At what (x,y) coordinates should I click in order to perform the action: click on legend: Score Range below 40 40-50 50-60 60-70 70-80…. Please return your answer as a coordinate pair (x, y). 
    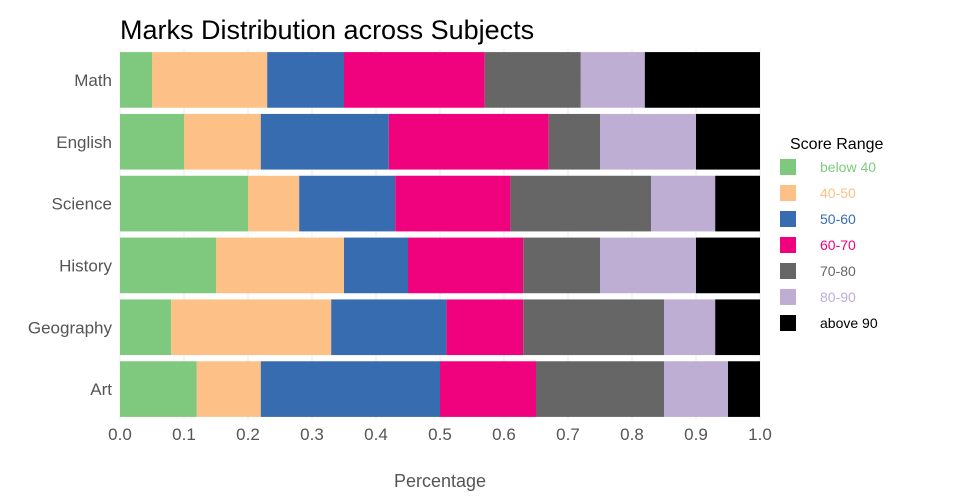
    Looking at the image, I should click on (831, 233).